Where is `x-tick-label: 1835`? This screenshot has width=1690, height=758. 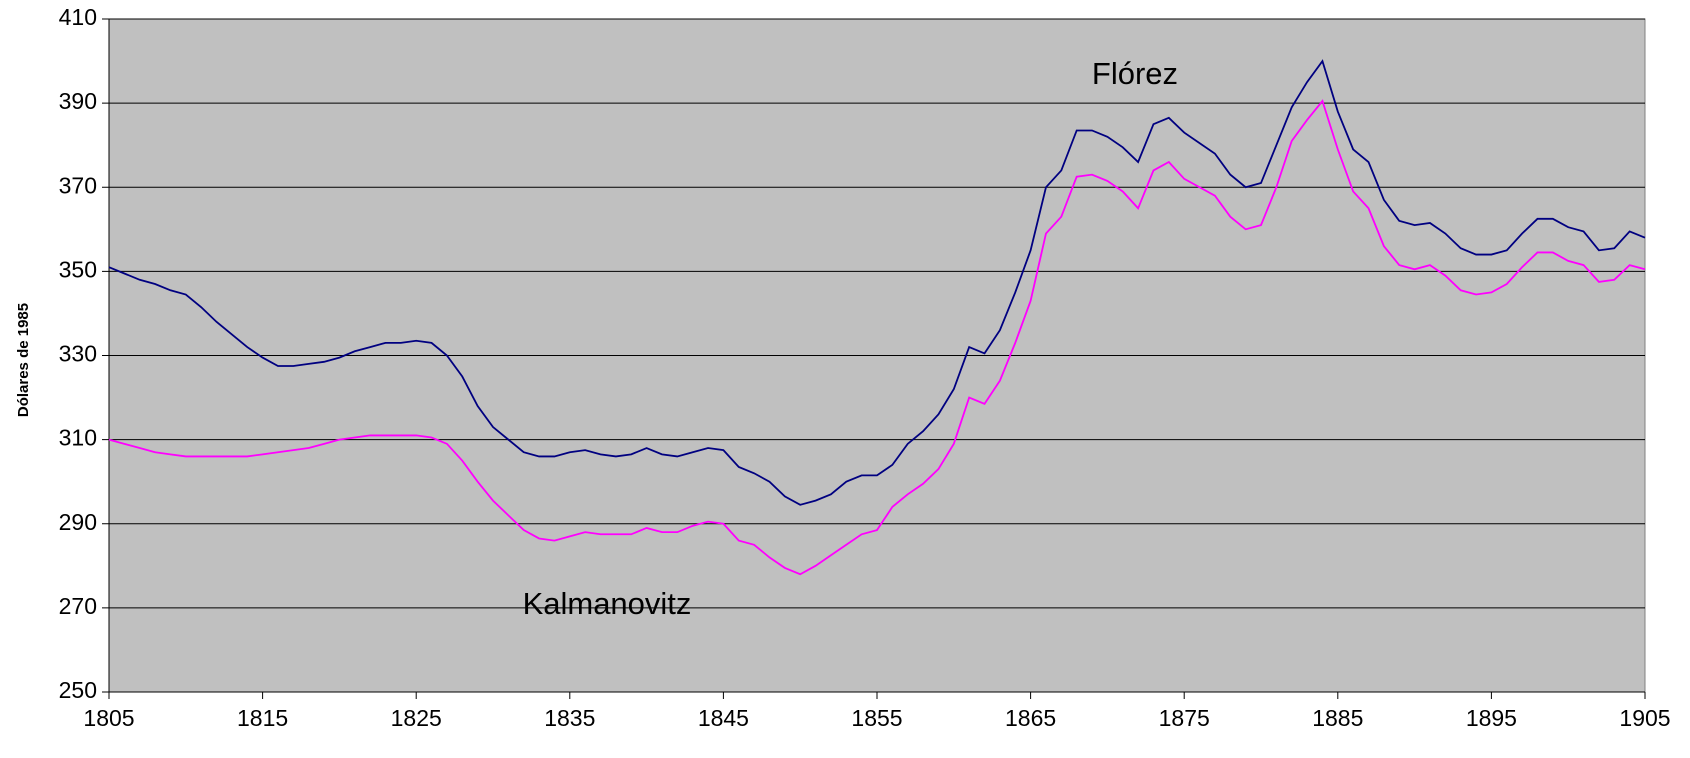
x-tick-label: 1835 is located at coordinates (569, 718).